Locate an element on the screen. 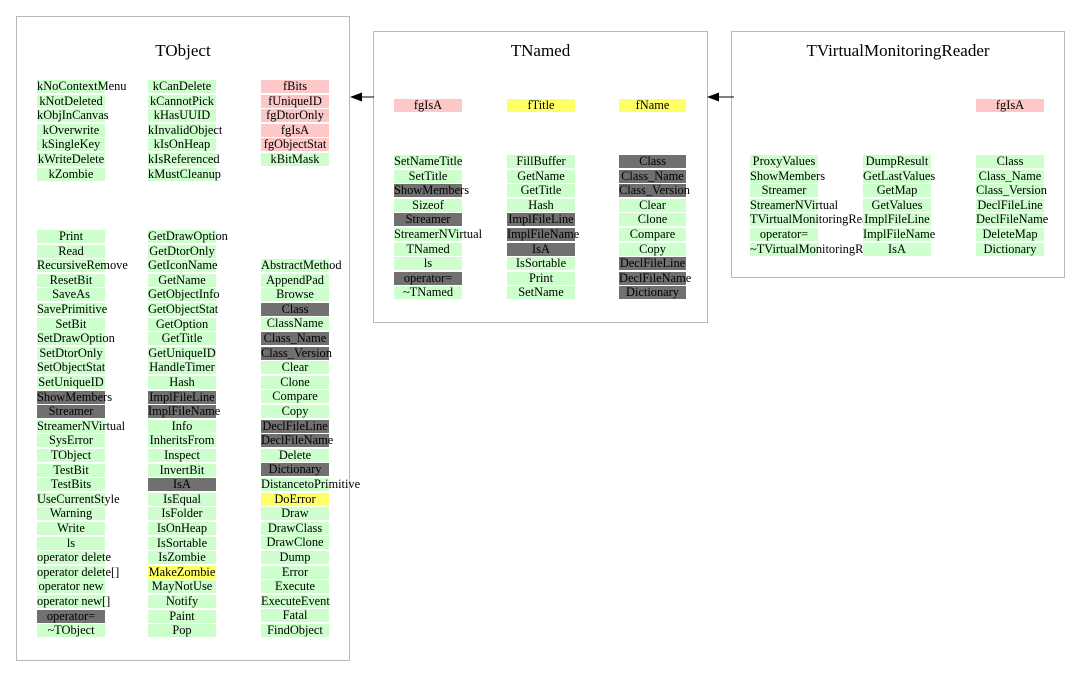  class-member-item: SetTitle is located at coordinates (428, 176).